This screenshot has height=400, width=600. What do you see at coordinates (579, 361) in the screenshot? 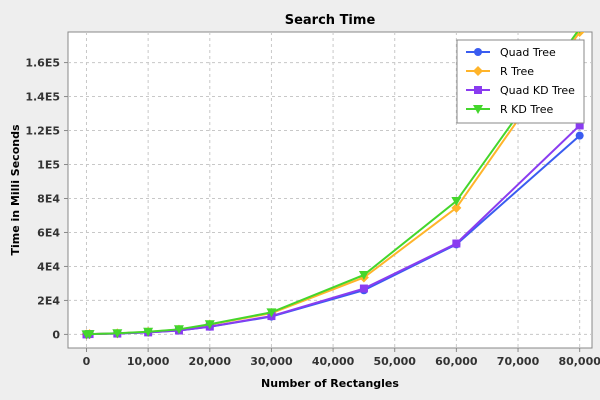
I see `x-tick-label: 80,000` at bounding box center [579, 361].